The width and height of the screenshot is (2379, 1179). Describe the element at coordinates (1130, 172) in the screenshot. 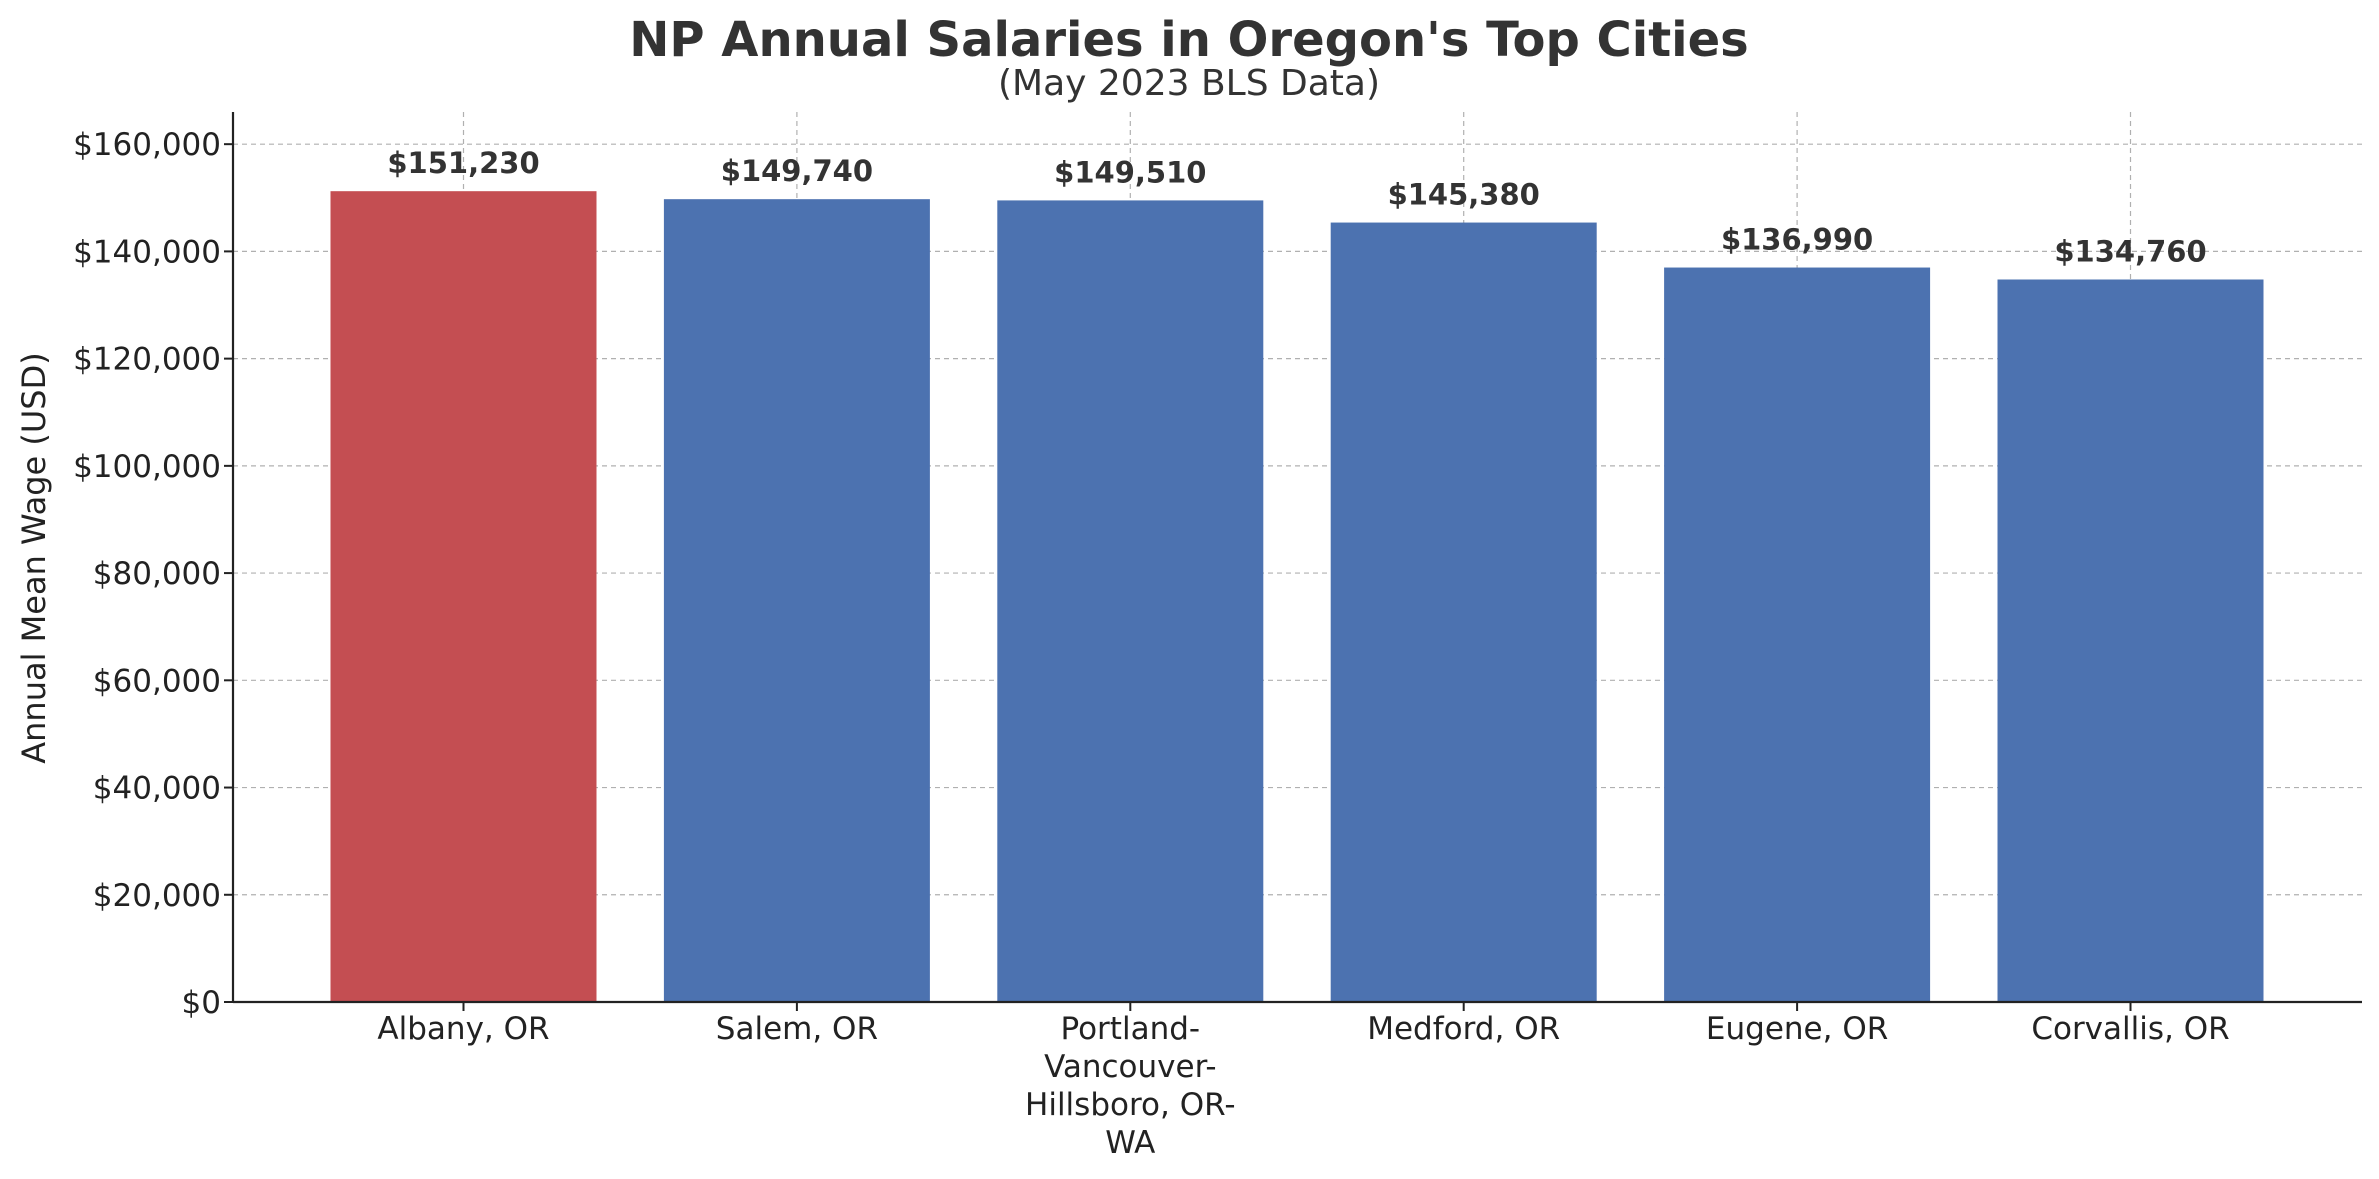

I see `bar-value-label: $149,510` at that location.